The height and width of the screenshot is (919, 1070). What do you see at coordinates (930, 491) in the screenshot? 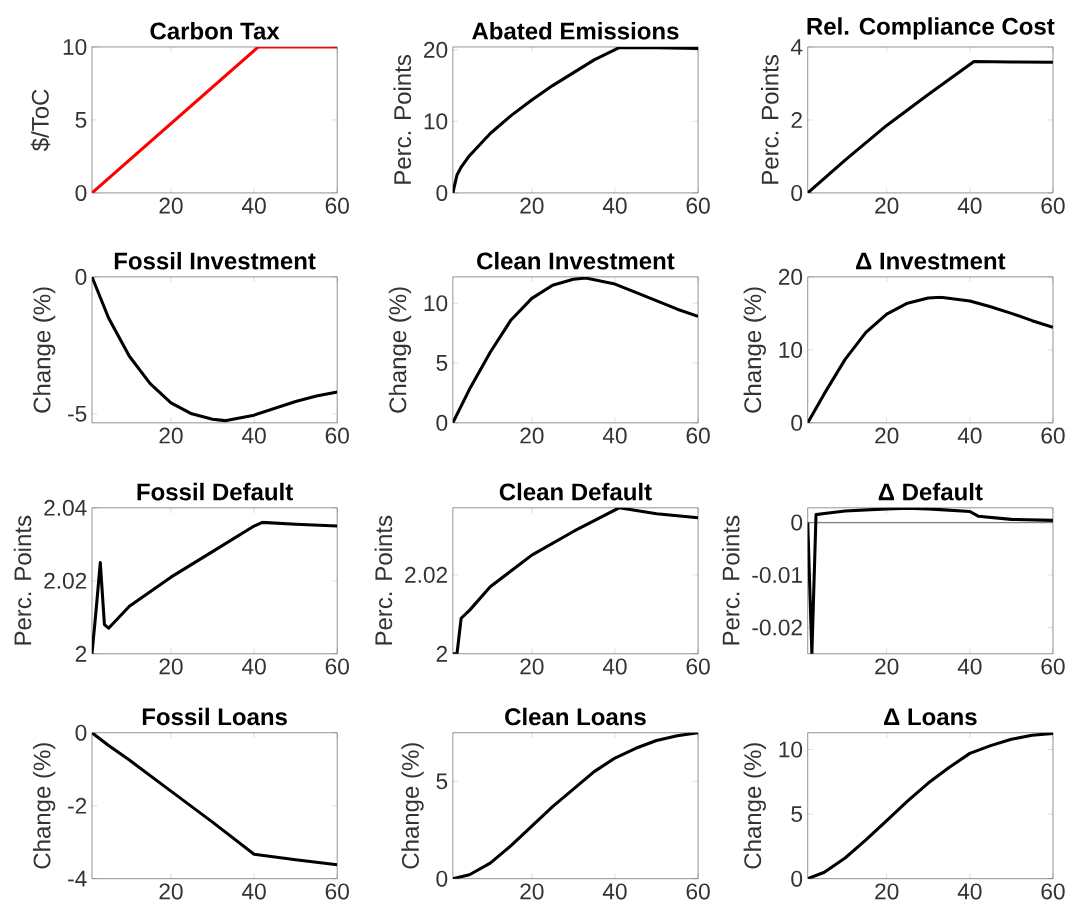
I see `chart-title: Δ Default` at bounding box center [930, 491].